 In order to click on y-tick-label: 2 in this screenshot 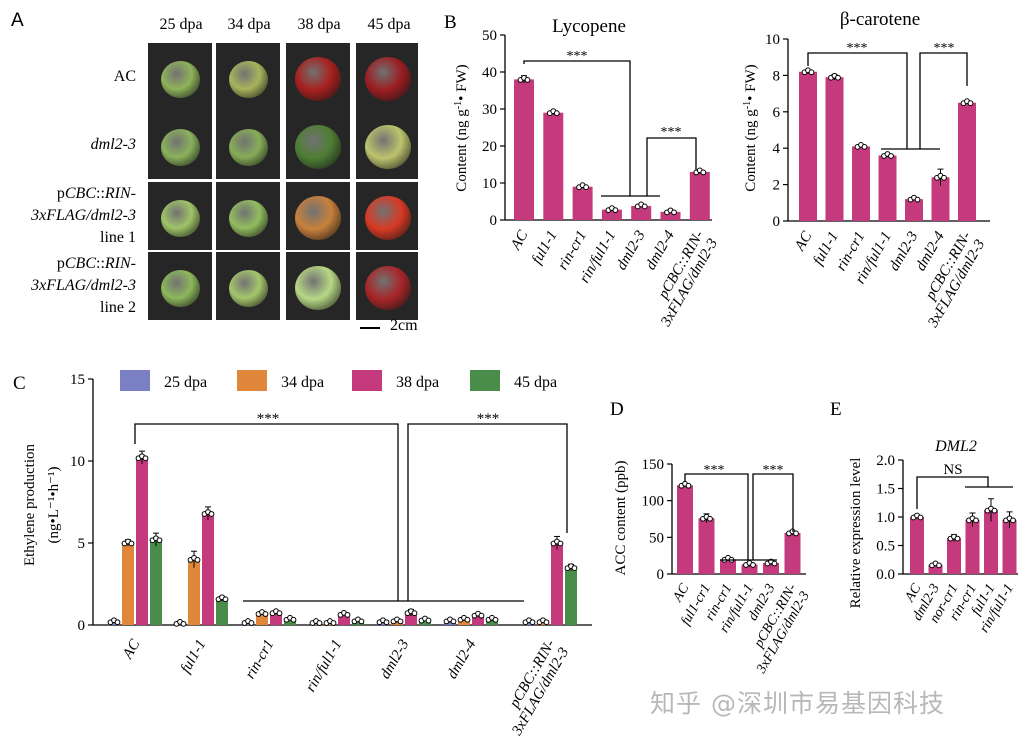, I will do `click(777, 186)`.